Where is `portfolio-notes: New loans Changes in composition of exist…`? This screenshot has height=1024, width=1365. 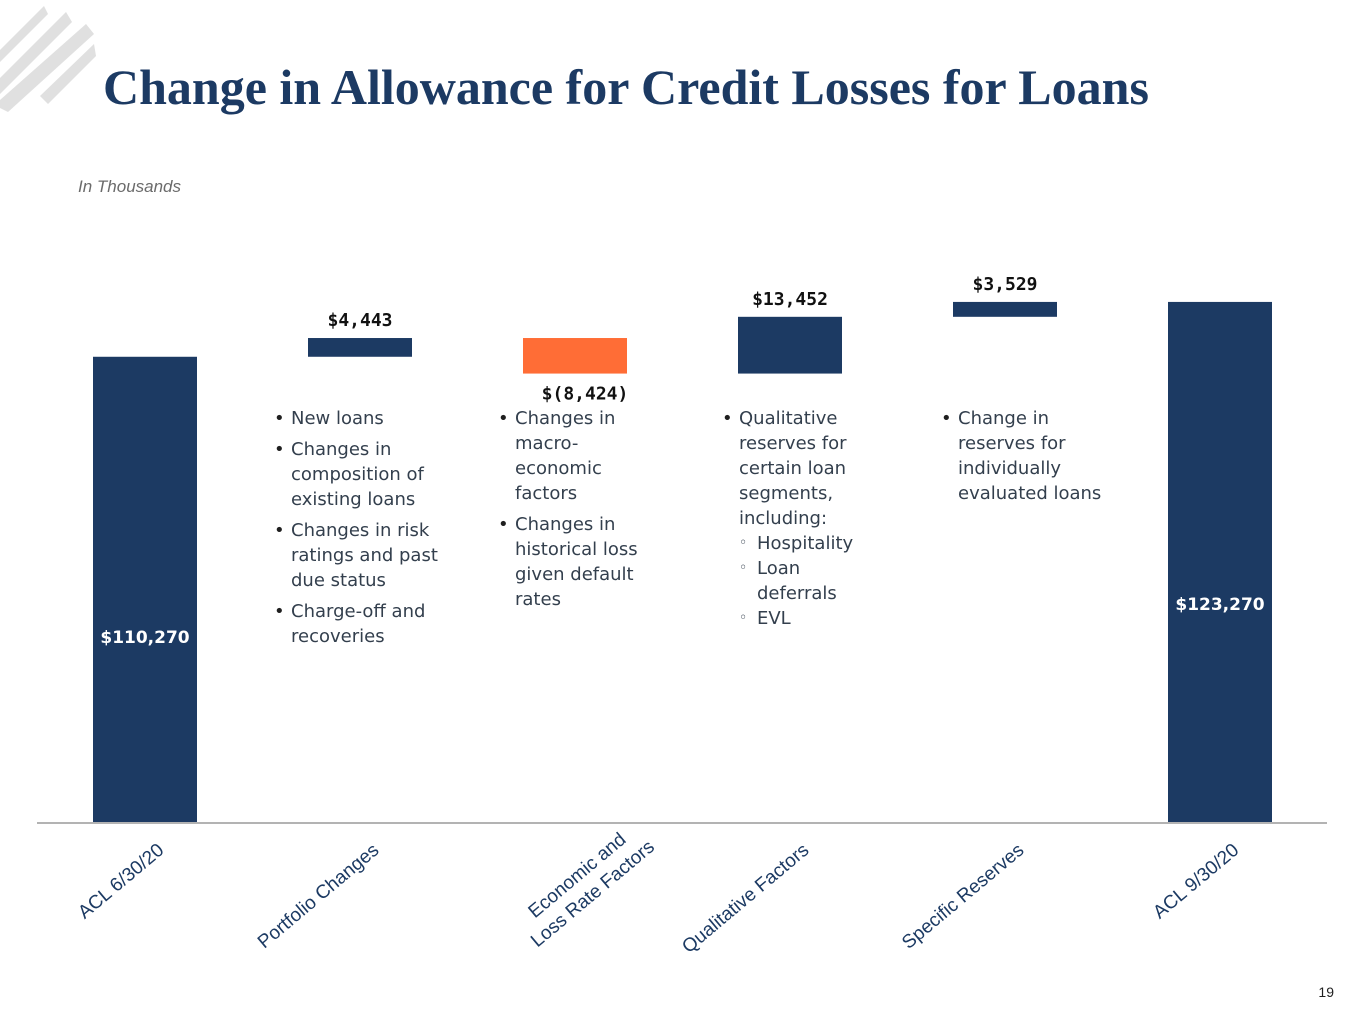 portfolio-notes: New loans Changes in composition of exist… is located at coordinates (361, 530).